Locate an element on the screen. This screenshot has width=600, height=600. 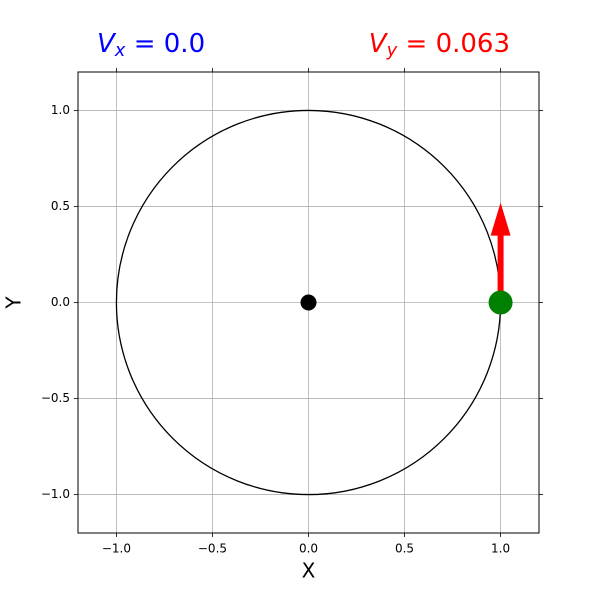
annotation: Vy = 0.063 is located at coordinates (439, 45).